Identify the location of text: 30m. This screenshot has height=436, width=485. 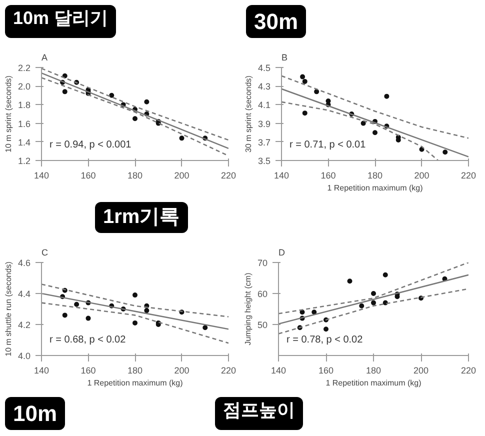
(276, 22).